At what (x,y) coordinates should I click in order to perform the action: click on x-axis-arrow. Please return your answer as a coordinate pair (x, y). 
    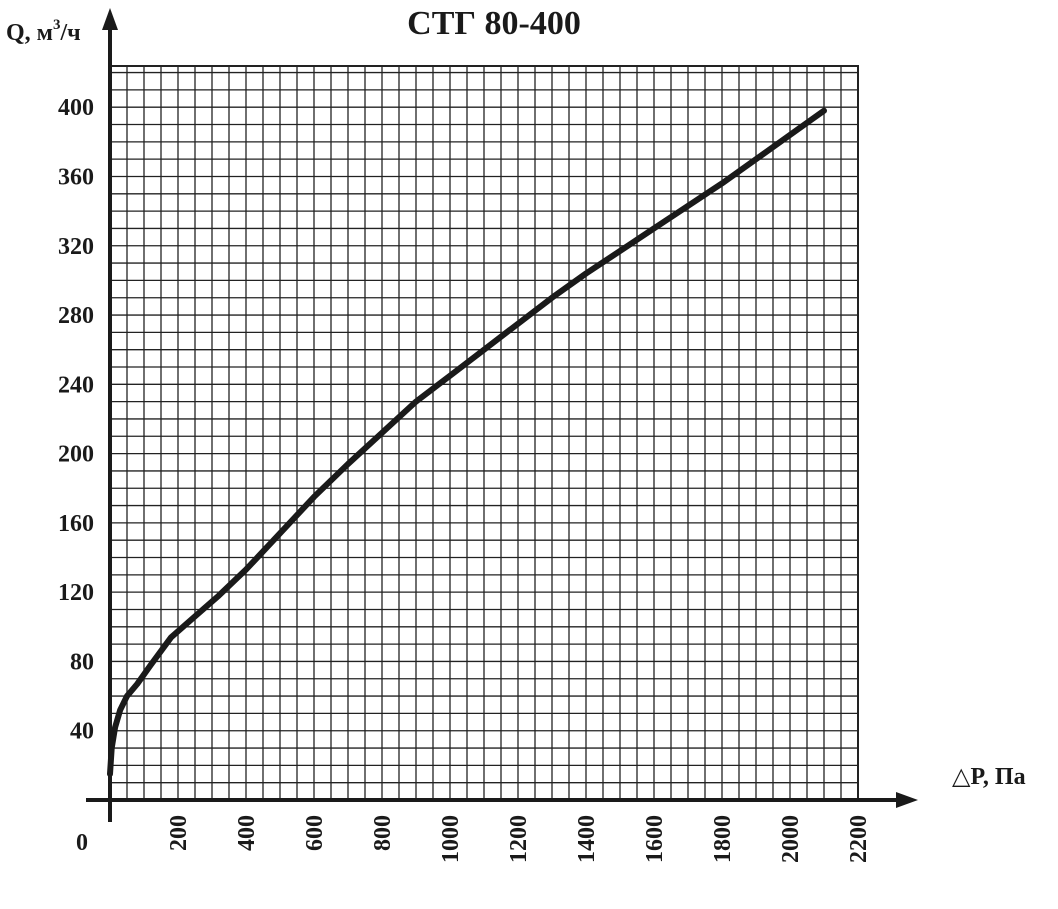
    Looking at the image, I should click on (907, 800).